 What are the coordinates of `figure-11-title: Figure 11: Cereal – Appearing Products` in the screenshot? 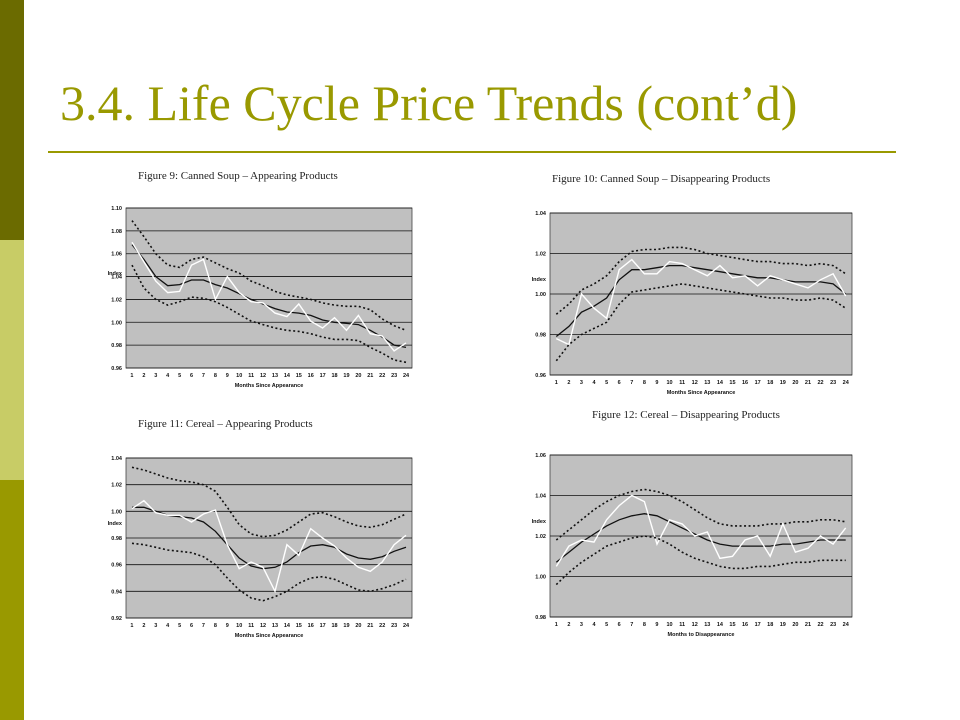 It's located at (225, 424).